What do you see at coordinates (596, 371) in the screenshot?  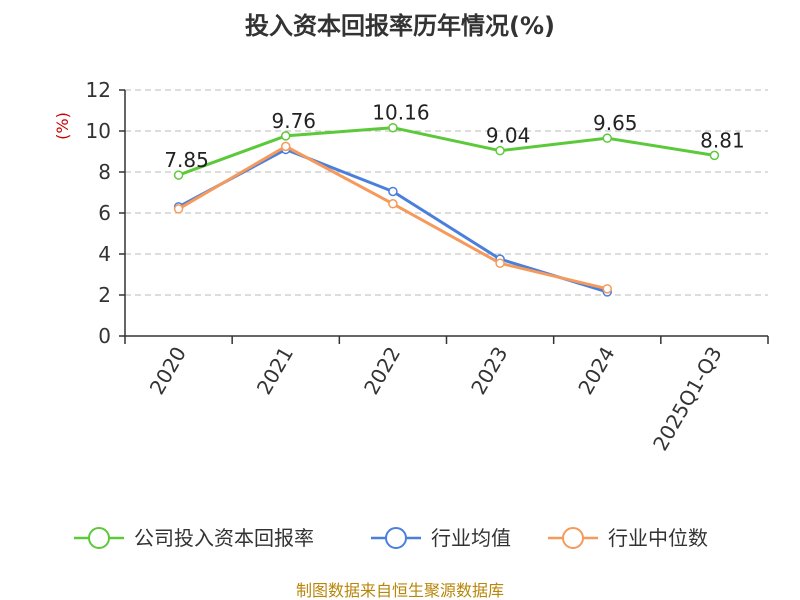 I see `x-tick-label: 2024` at bounding box center [596, 371].